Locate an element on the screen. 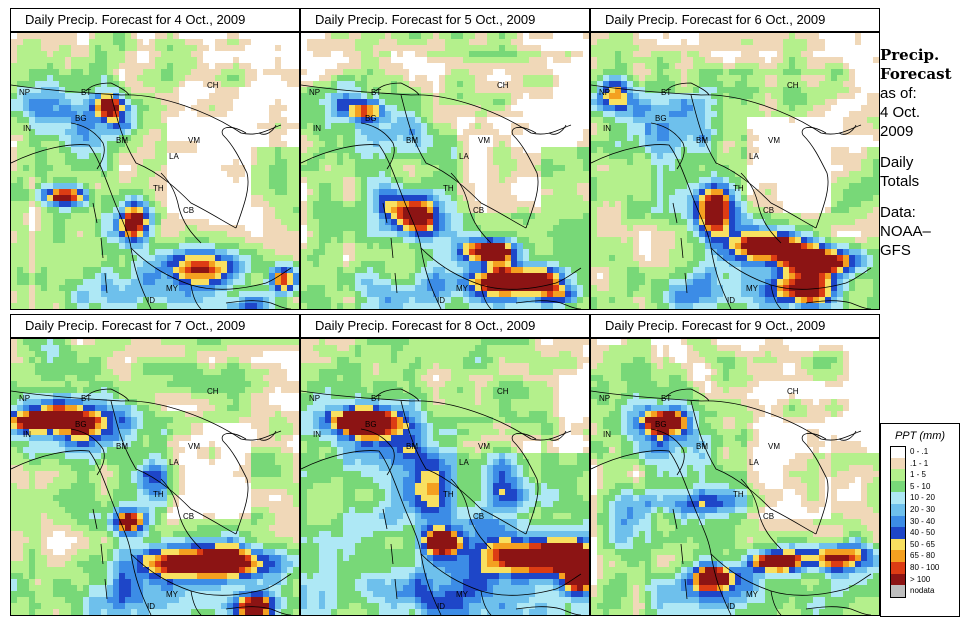  legend-item: 0 - .1 is located at coordinates (924, 452).